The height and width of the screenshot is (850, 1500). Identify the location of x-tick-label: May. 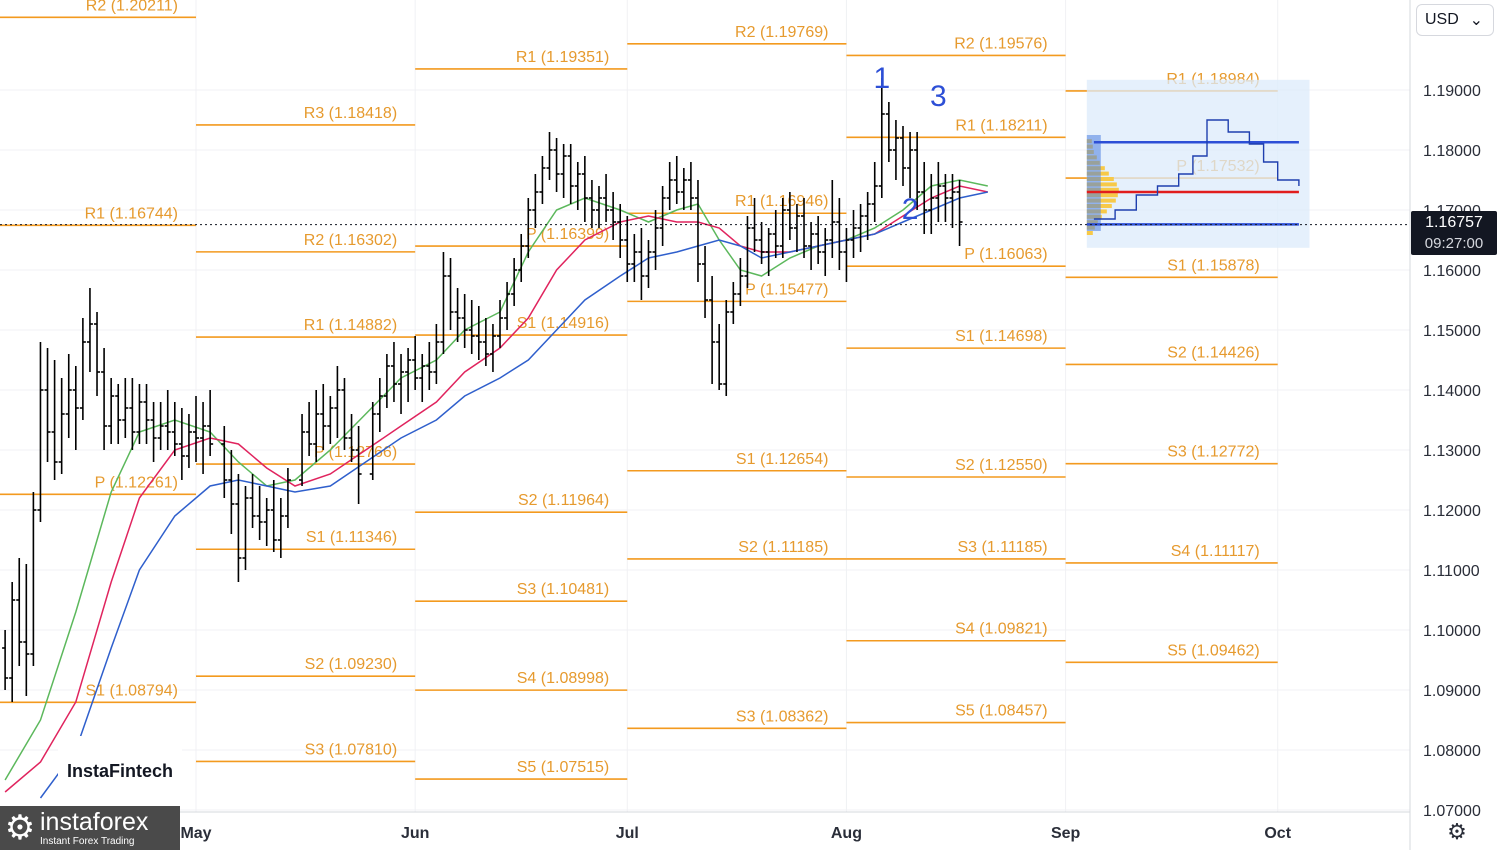
(195, 833).